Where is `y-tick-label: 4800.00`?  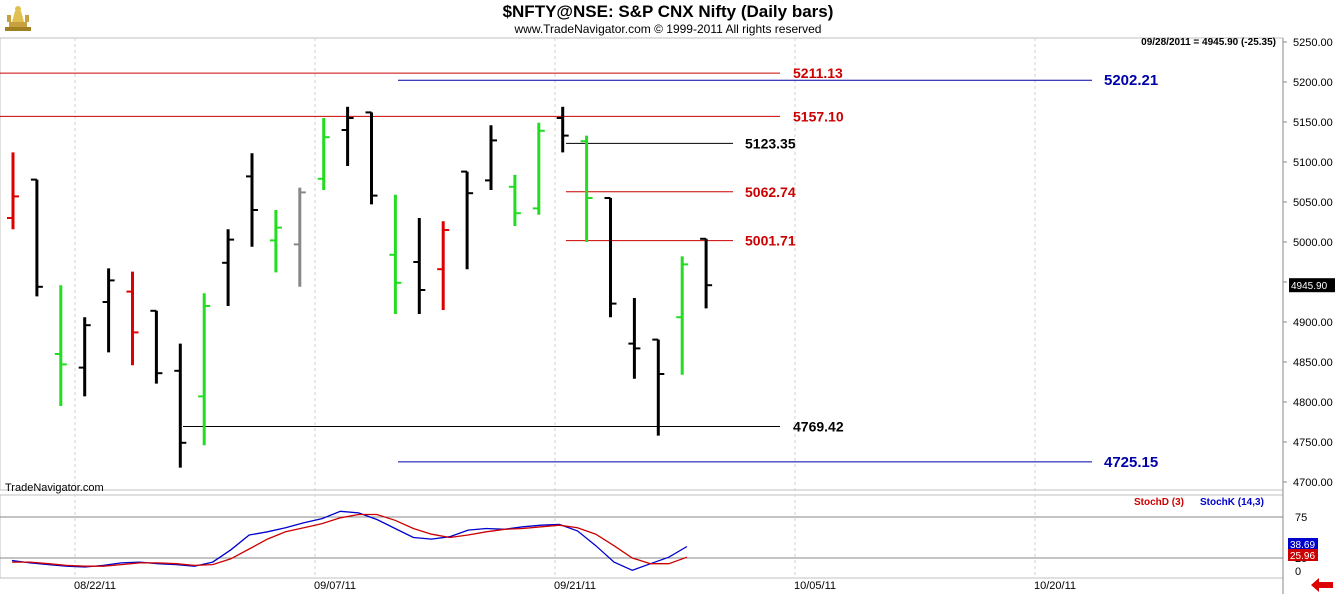
y-tick-label: 4800.00 is located at coordinates (1313, 403).